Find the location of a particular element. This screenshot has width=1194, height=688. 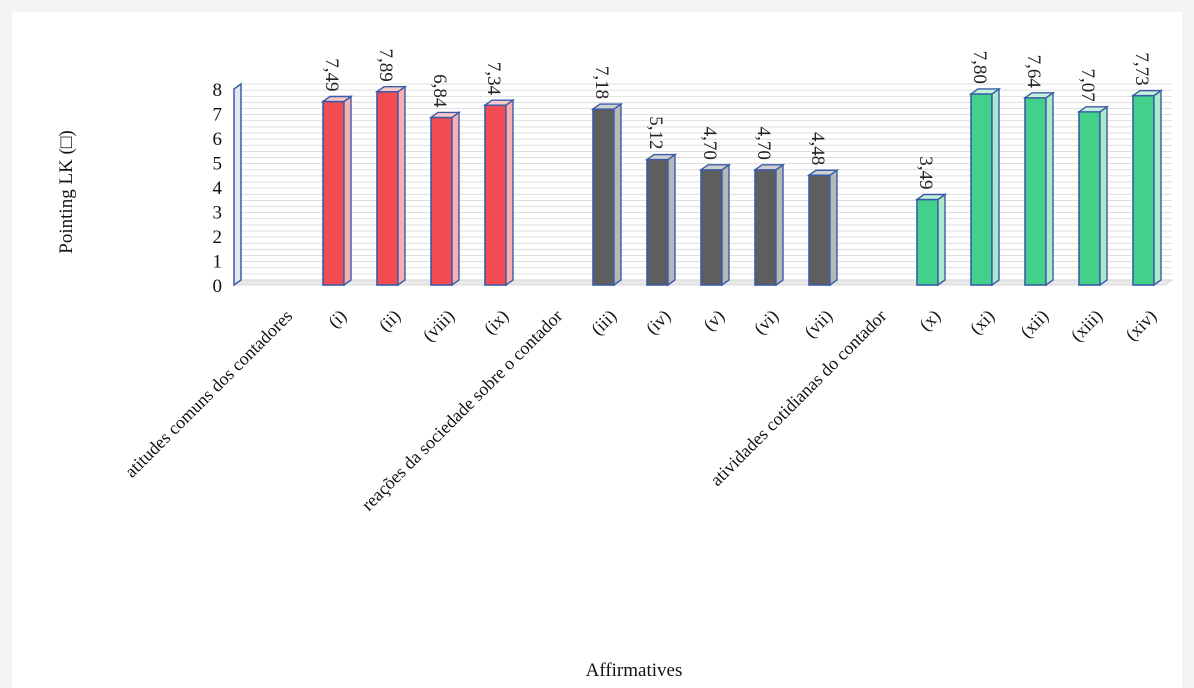

x-category-label: (viii) is located at coordinates (439, 326).